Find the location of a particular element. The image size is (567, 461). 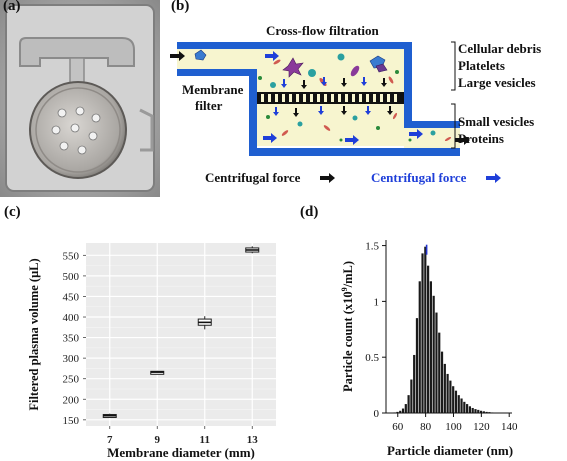

x-tick-label: 13 is located at coordinates (253, 440).